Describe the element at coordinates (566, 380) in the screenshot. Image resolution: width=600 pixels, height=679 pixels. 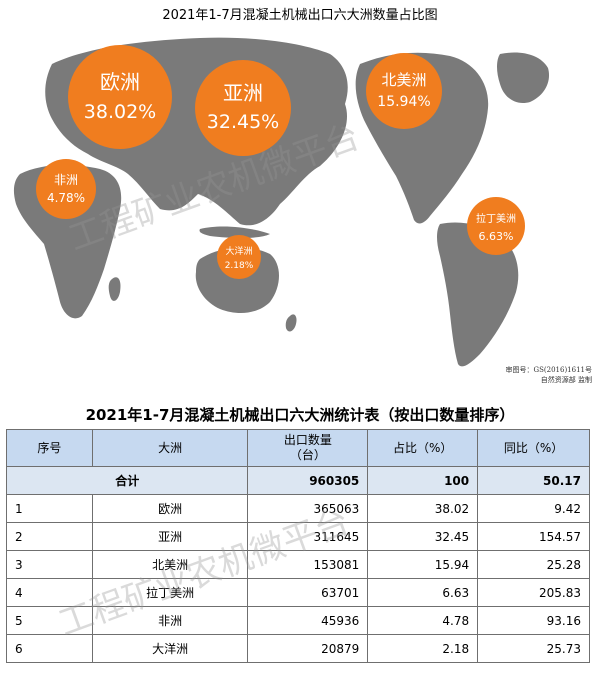
I see `map-approval-authority: 自然资源部 监制` at that location.